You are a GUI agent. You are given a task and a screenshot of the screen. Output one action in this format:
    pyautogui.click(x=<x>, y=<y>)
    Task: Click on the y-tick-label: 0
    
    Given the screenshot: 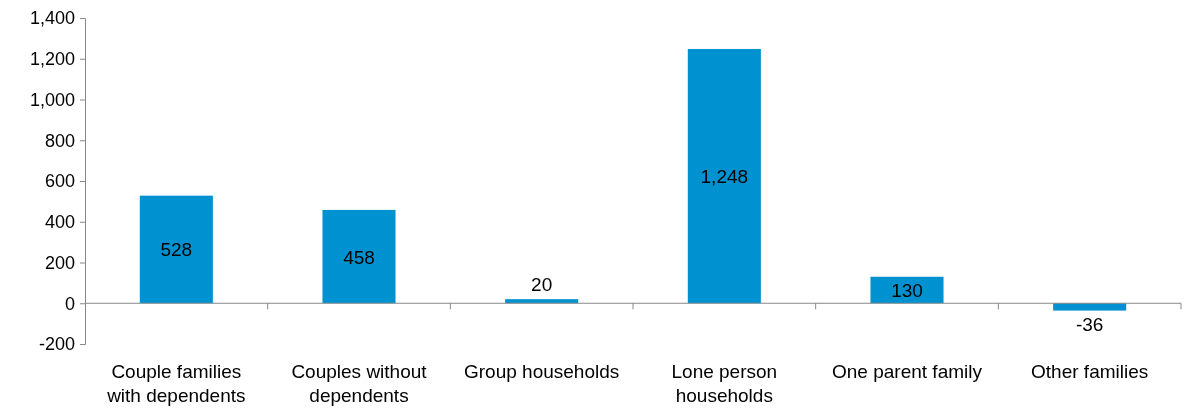 What is the action you would take?
    pyautogui.click(x=69, y=303)
    